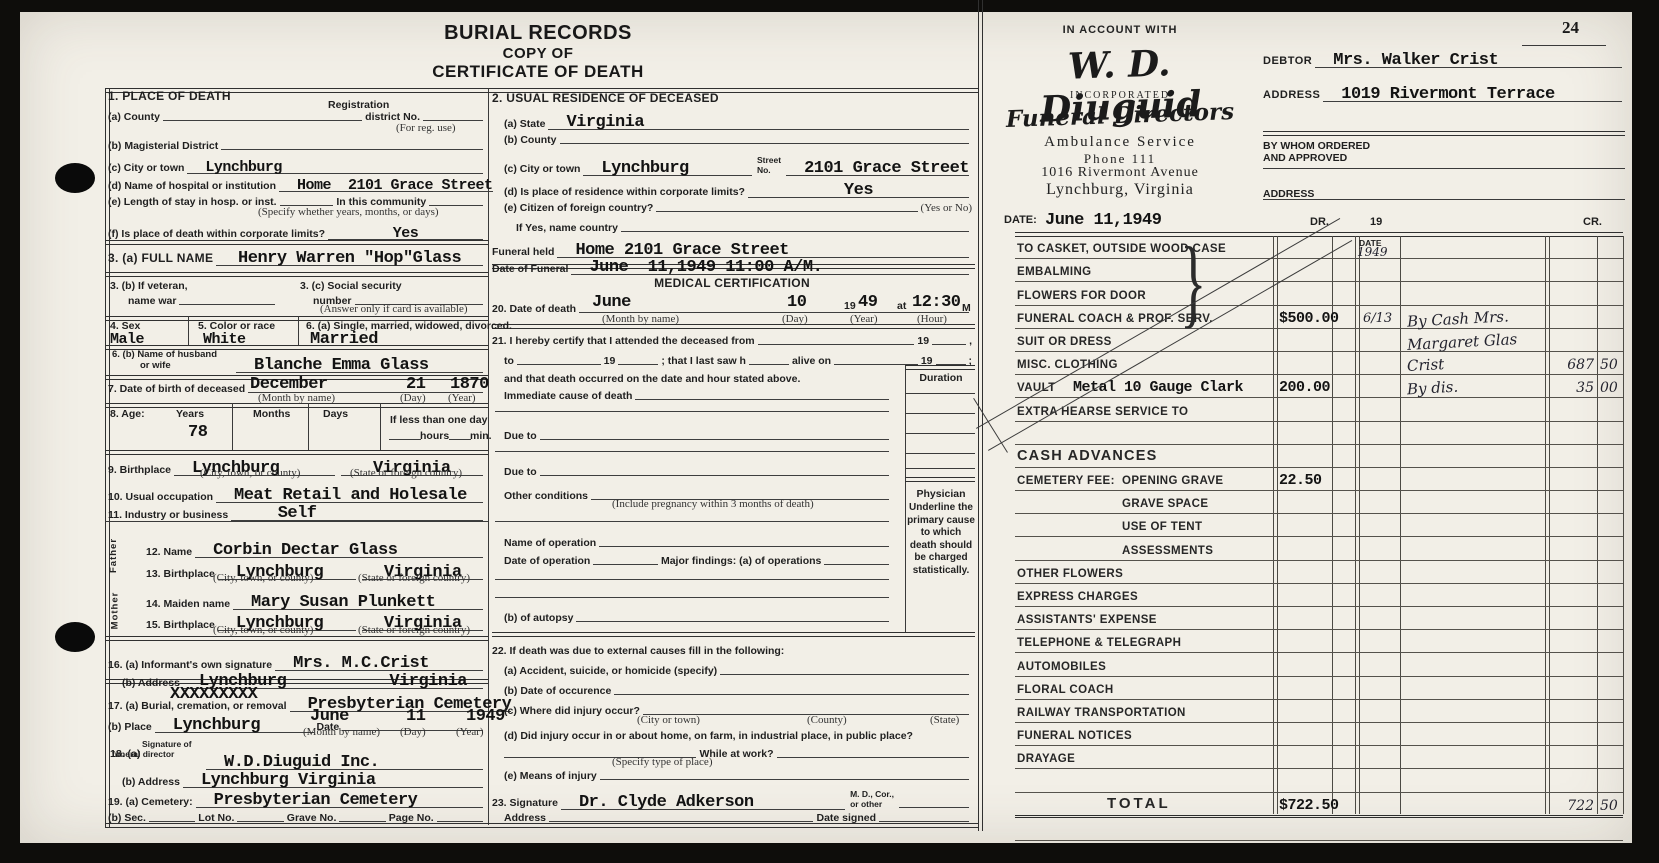  I want to click on death-day: 10, so click(797, 302).